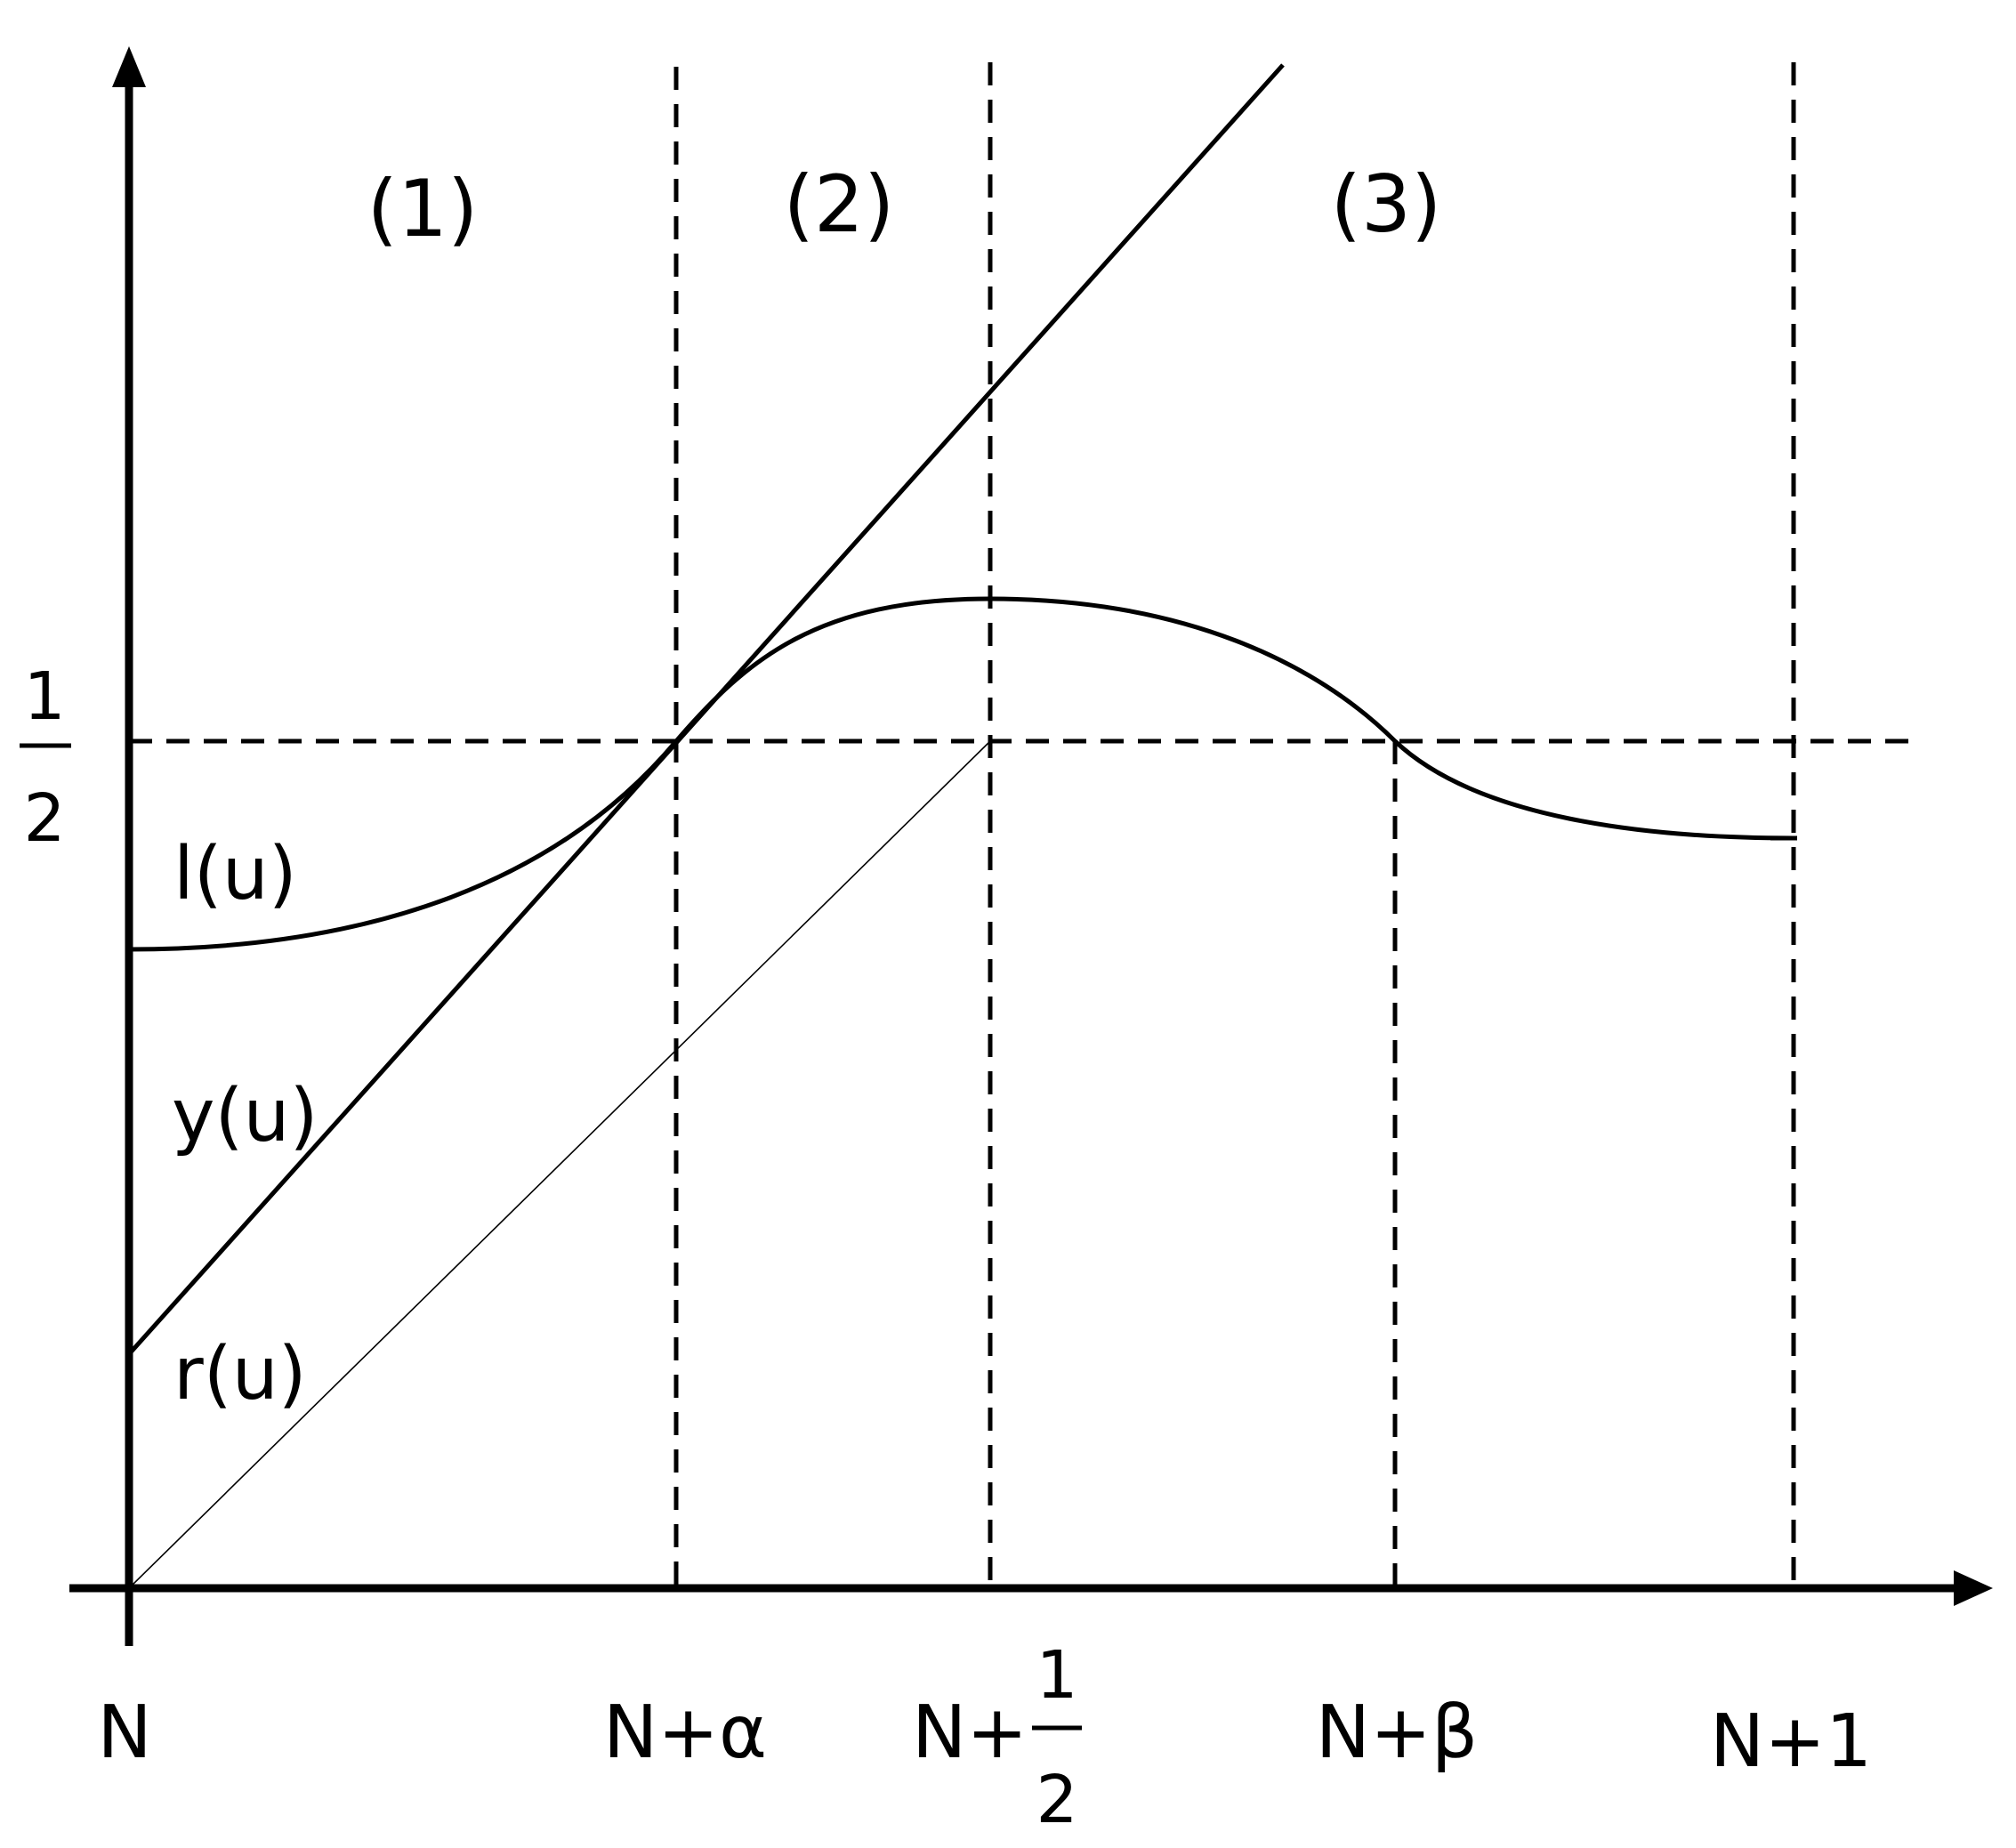 The height and width of the screenshot is (1848, 2016). I want to click on x-tick-n-one: N+1, so click(1791, 1742).